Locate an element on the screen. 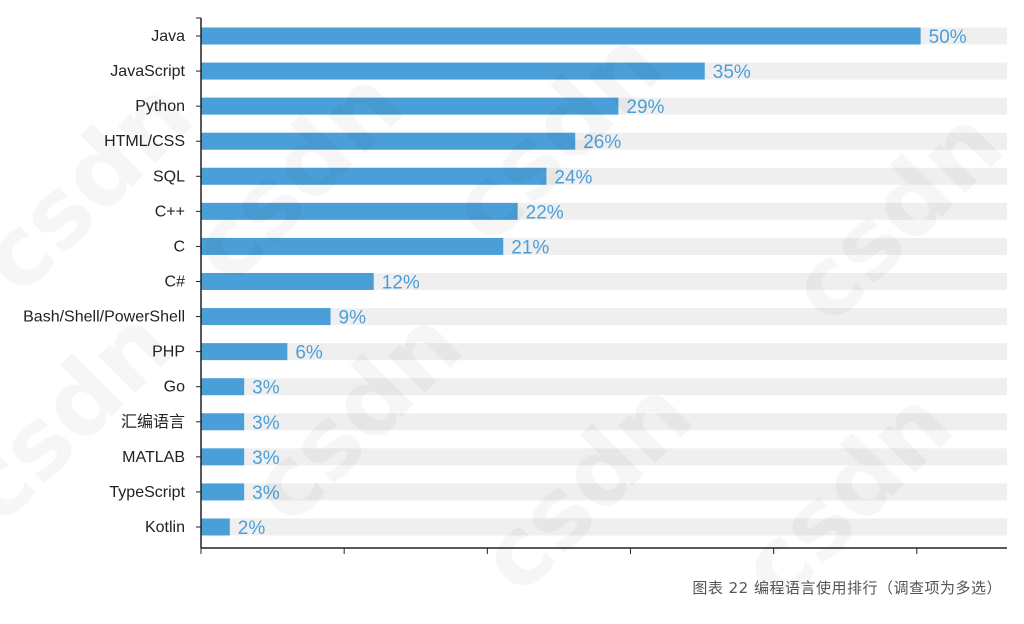  value-label: 6% is located at coordinates (309, 353).